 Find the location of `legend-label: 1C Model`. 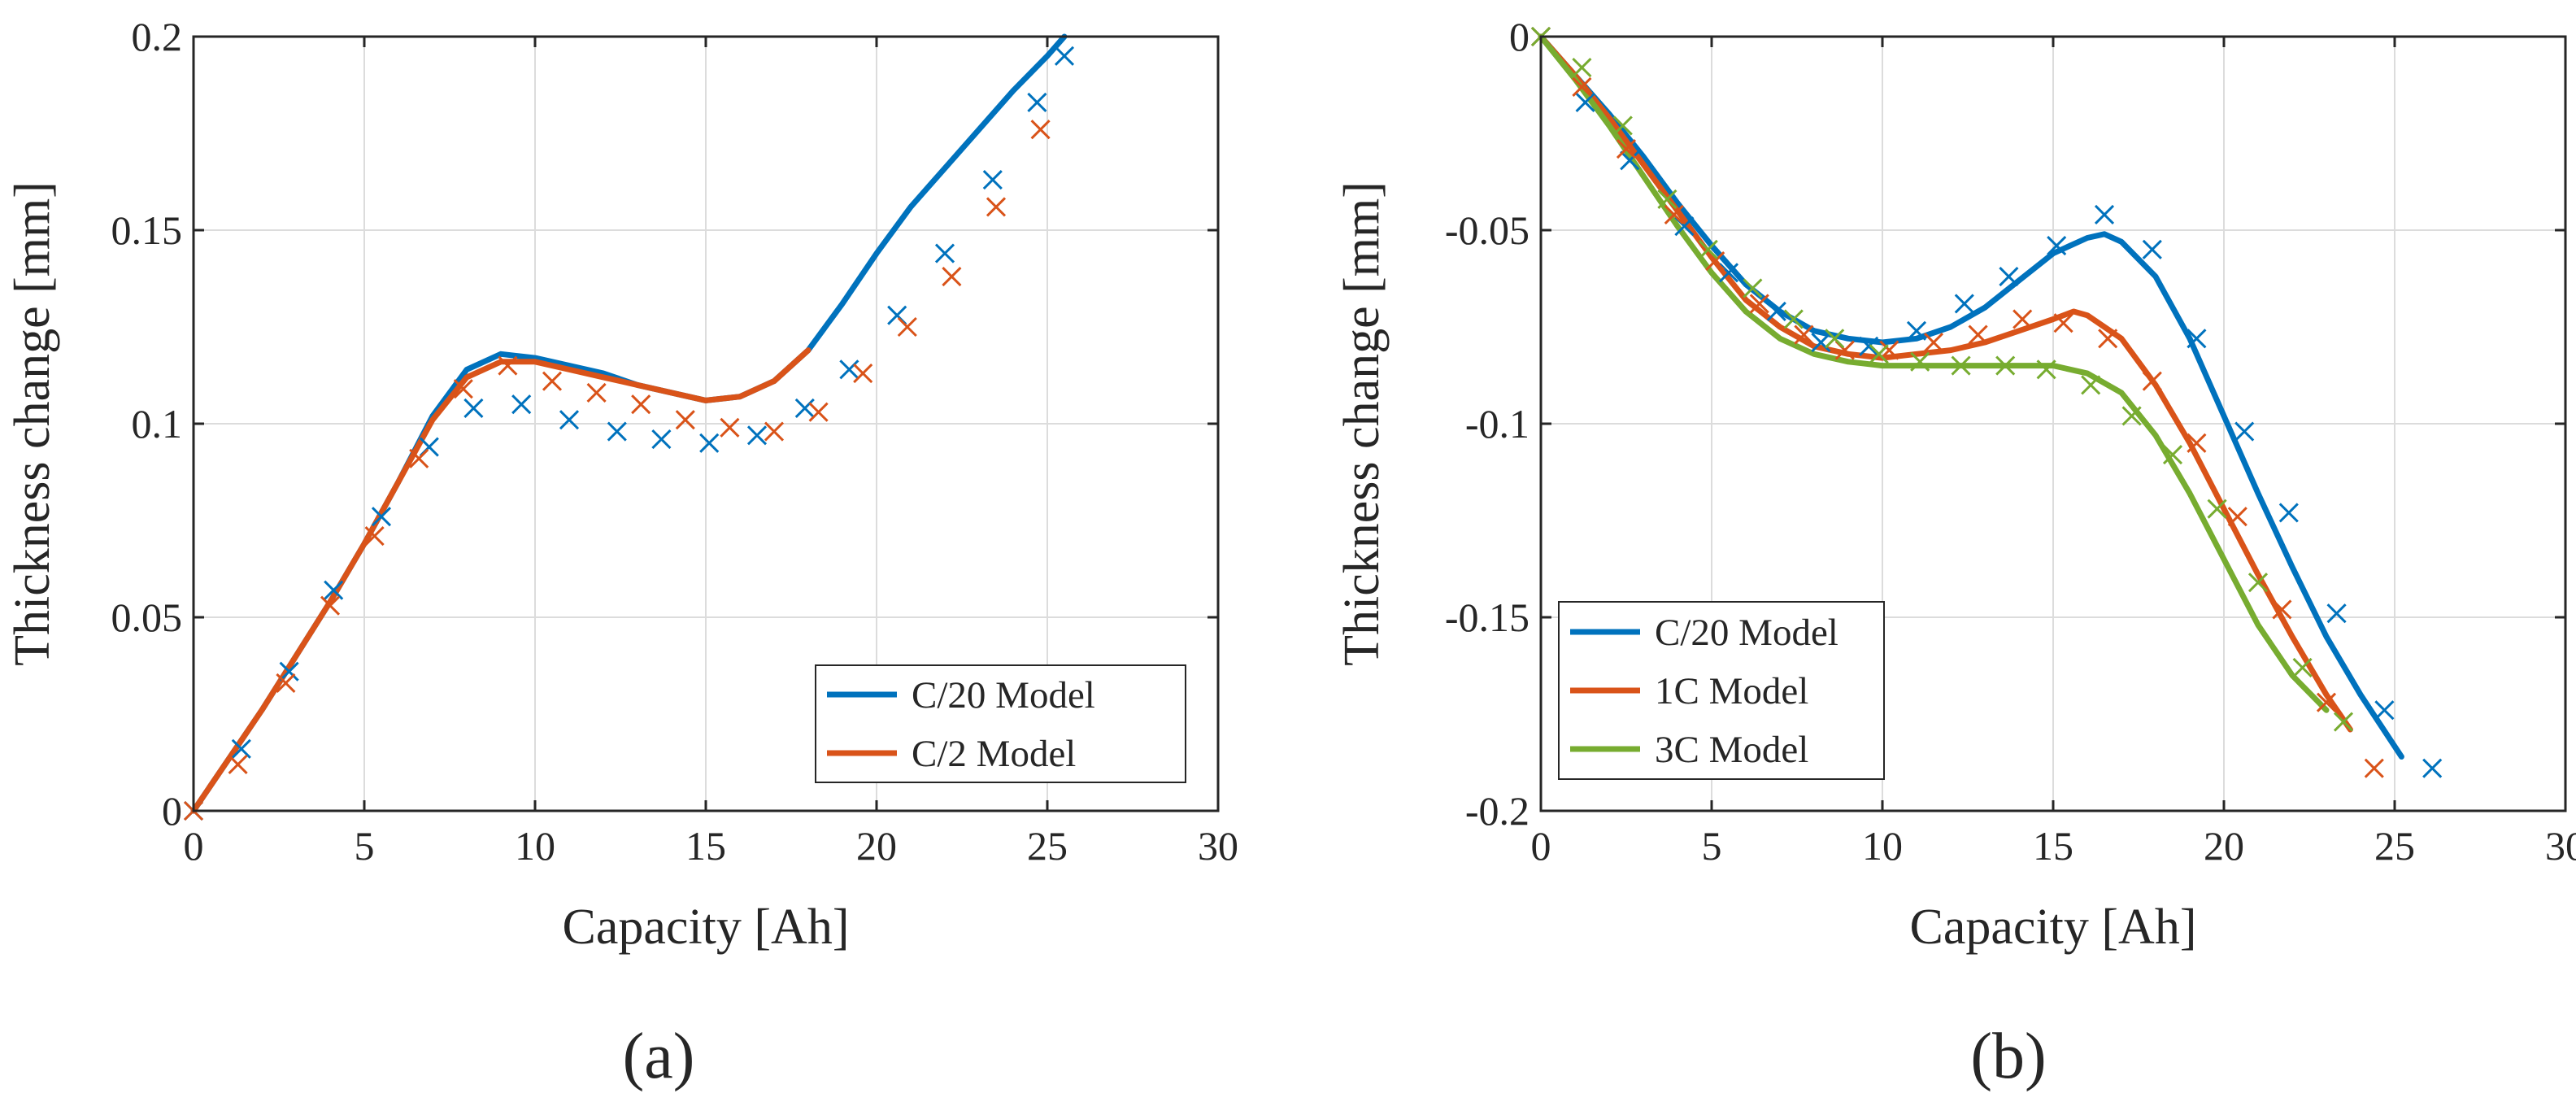

legend-label: 1C Model is located at coordinates (1732, 691).